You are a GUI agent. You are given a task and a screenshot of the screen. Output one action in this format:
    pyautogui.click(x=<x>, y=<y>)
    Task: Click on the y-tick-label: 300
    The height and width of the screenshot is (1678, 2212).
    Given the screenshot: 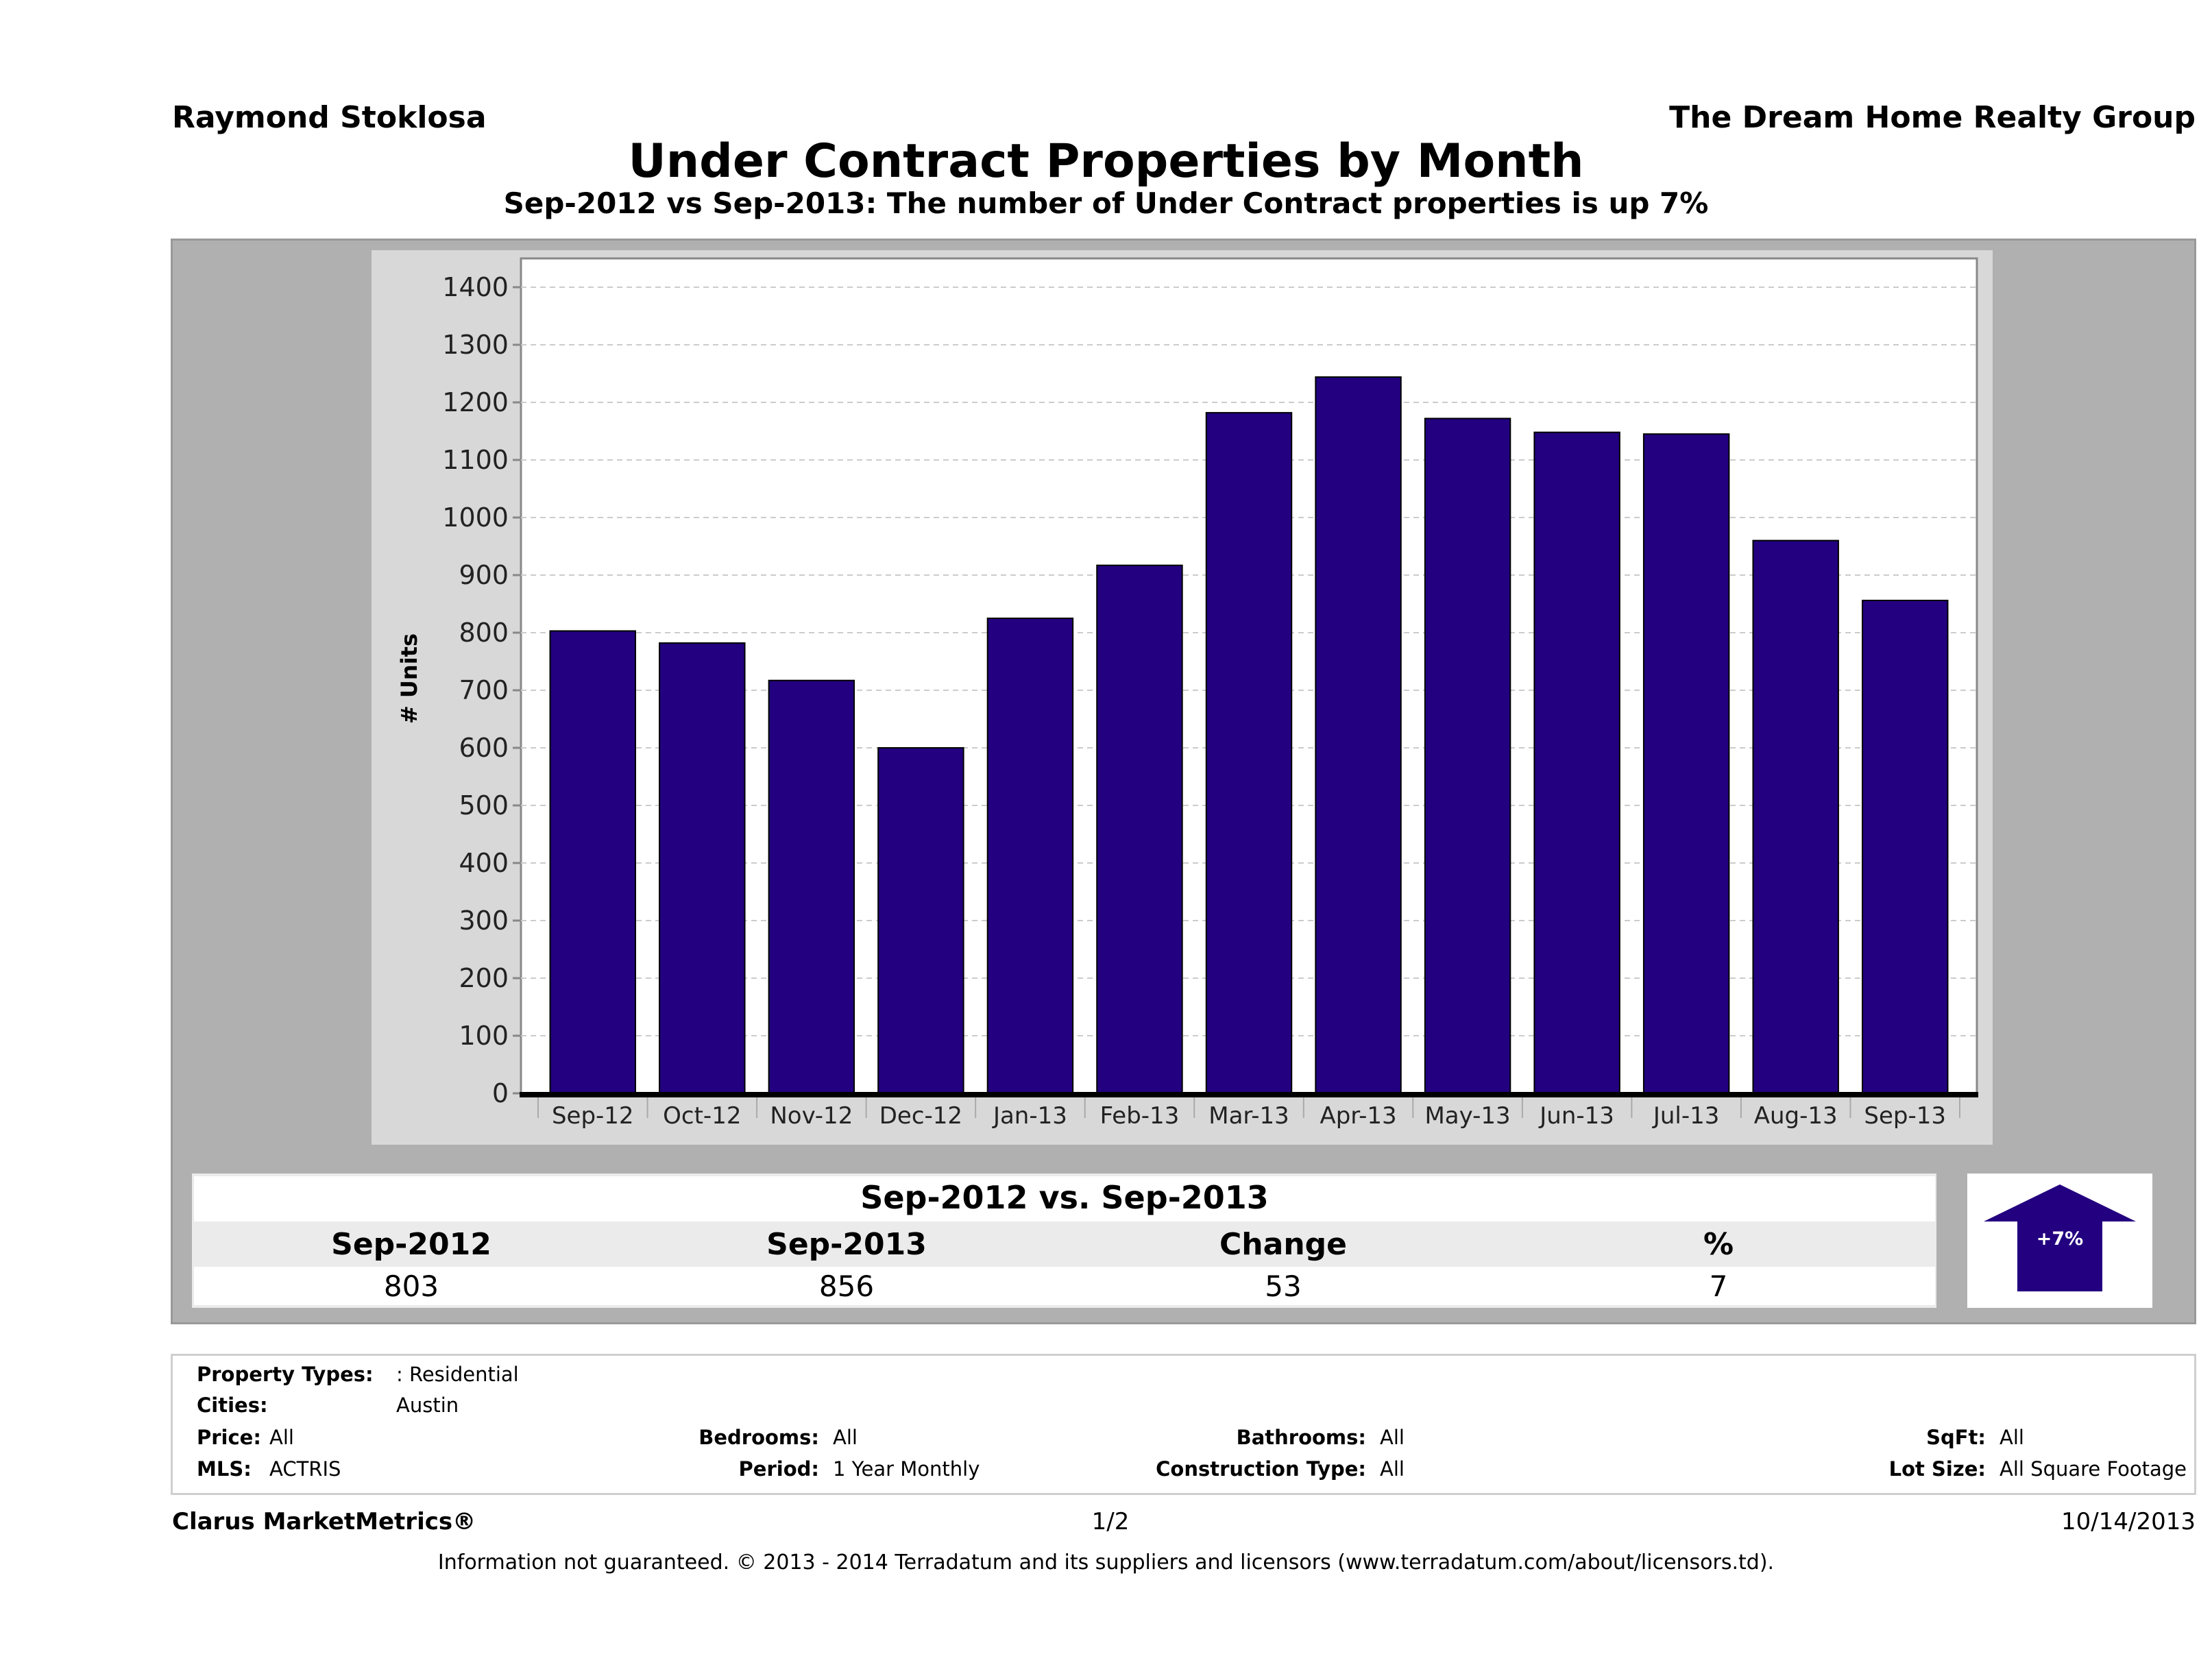 What is the action you would take?
    pyautogui.click(x=484, y=920)
    